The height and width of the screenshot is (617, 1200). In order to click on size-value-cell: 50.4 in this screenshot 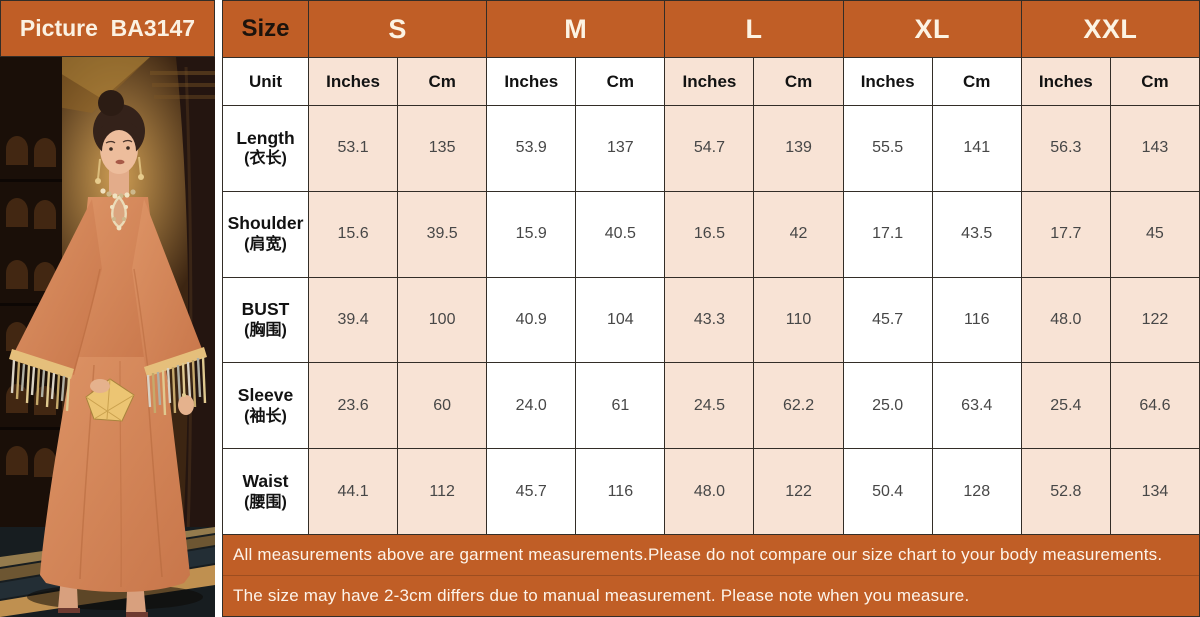, I will do `click(888, 492)`.